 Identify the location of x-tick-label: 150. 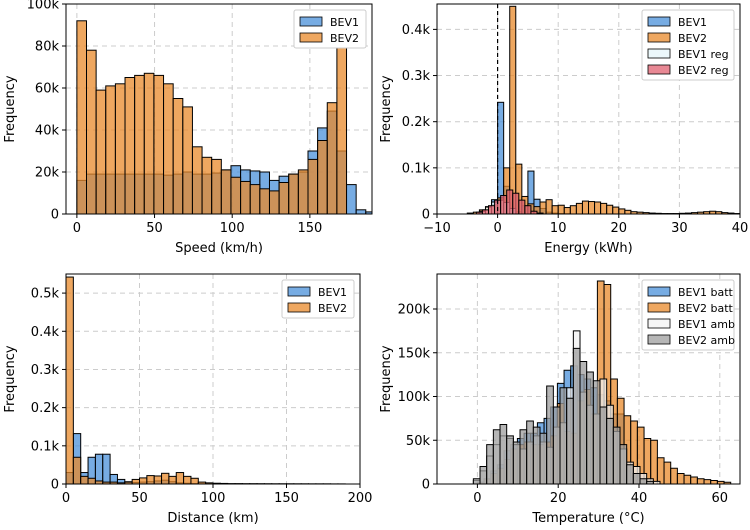
(309, 228).